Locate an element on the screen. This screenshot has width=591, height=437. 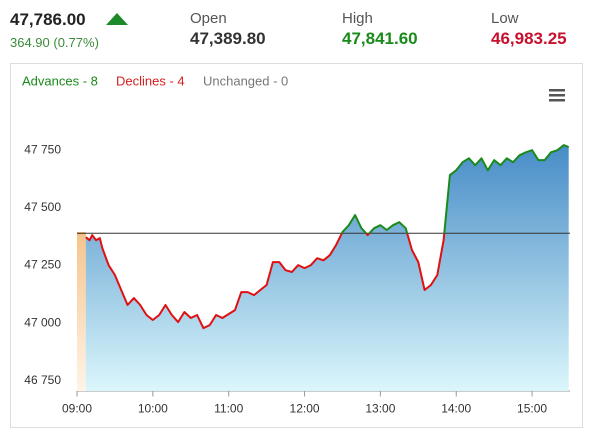
change: 364.90 (0.77%) is located at coordinates (54, 42).